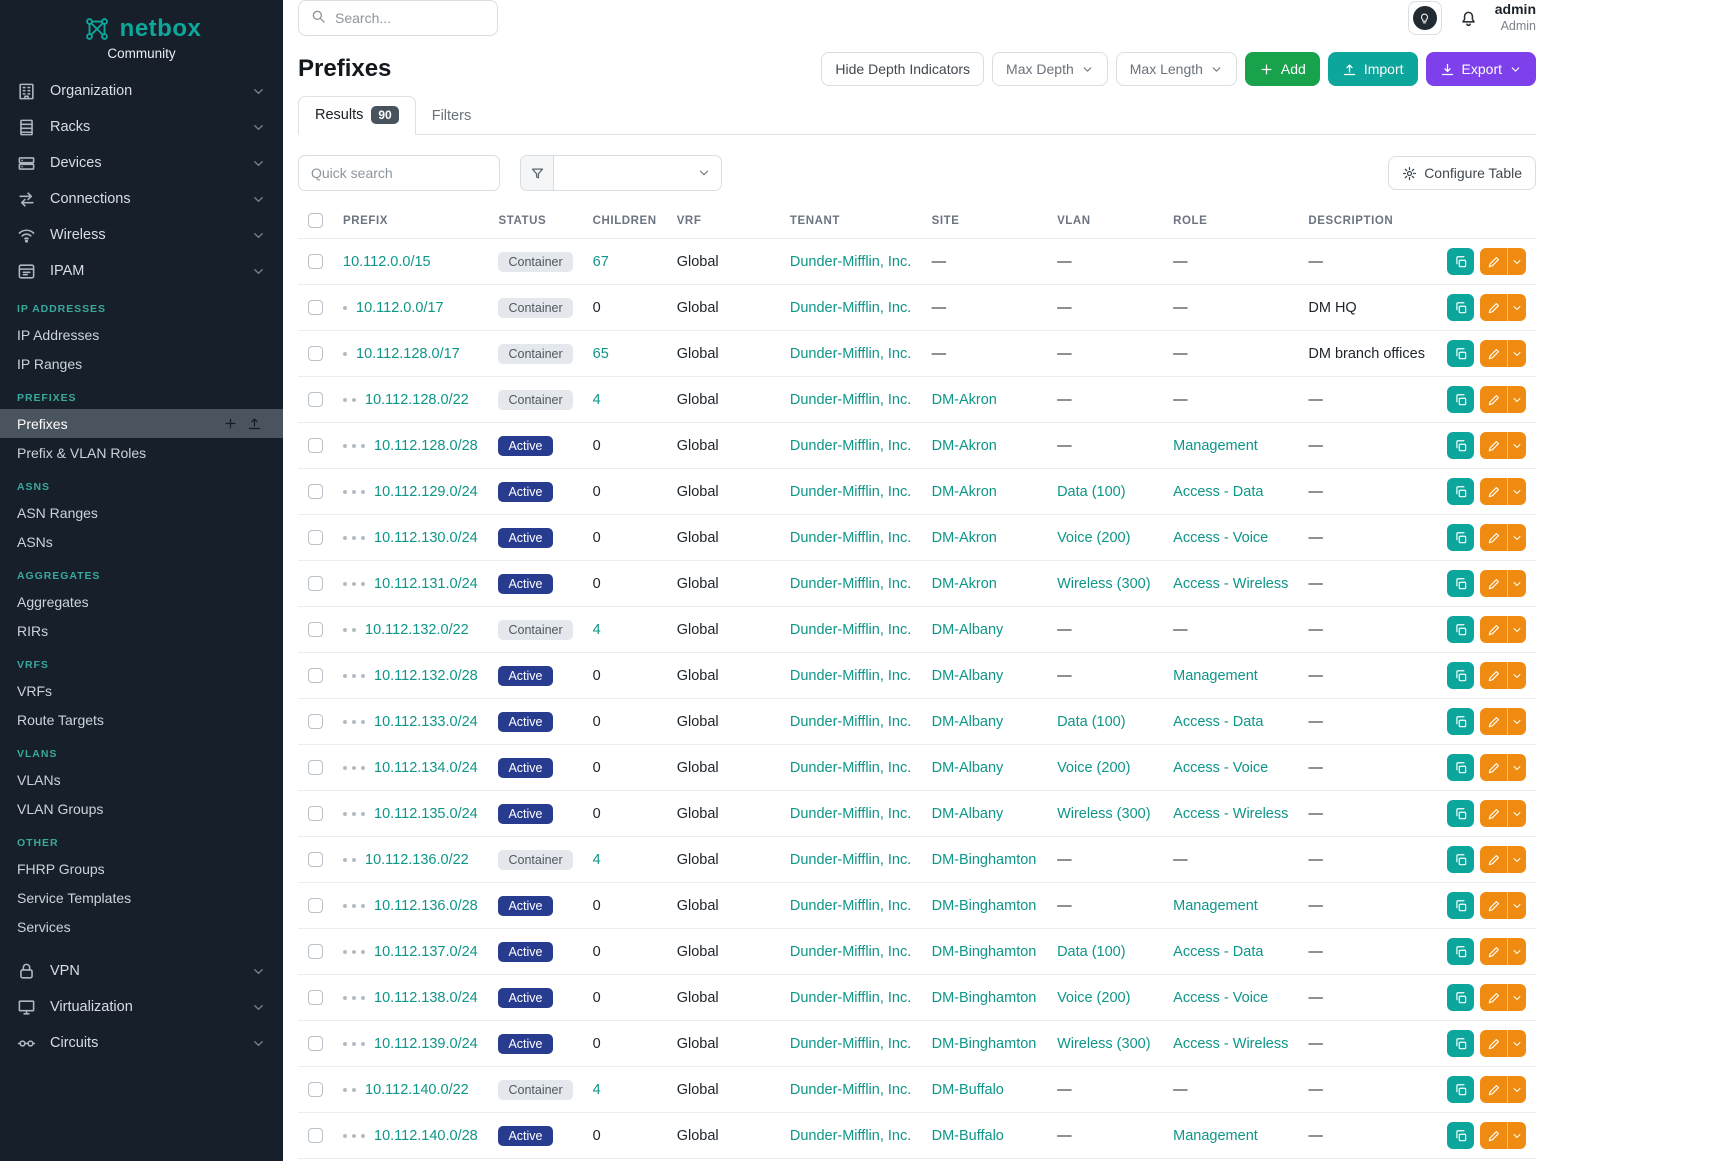 This screenshot has width=1733, height=1161. Describe the element at coordinates (141, 541) in the screenshot. I see `sidebar-item-asns: ASNs` at that location.